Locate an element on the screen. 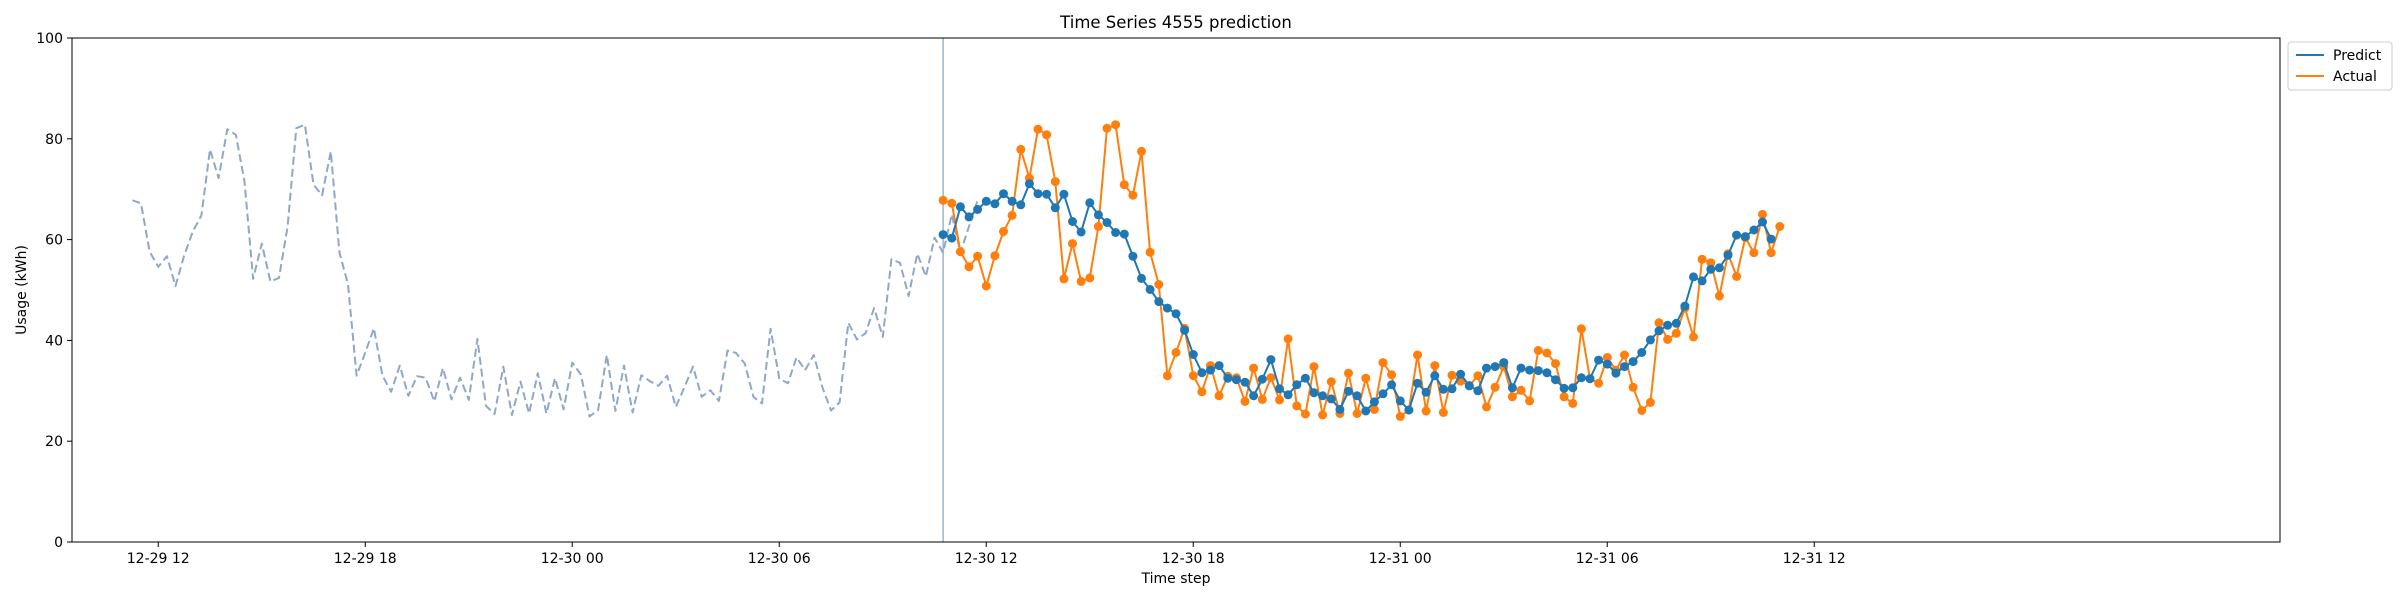 The height and width of the screenshot is (600, 2400). y-axis: 0 20 40 60 80 100 is located at coordinates (54, 291).